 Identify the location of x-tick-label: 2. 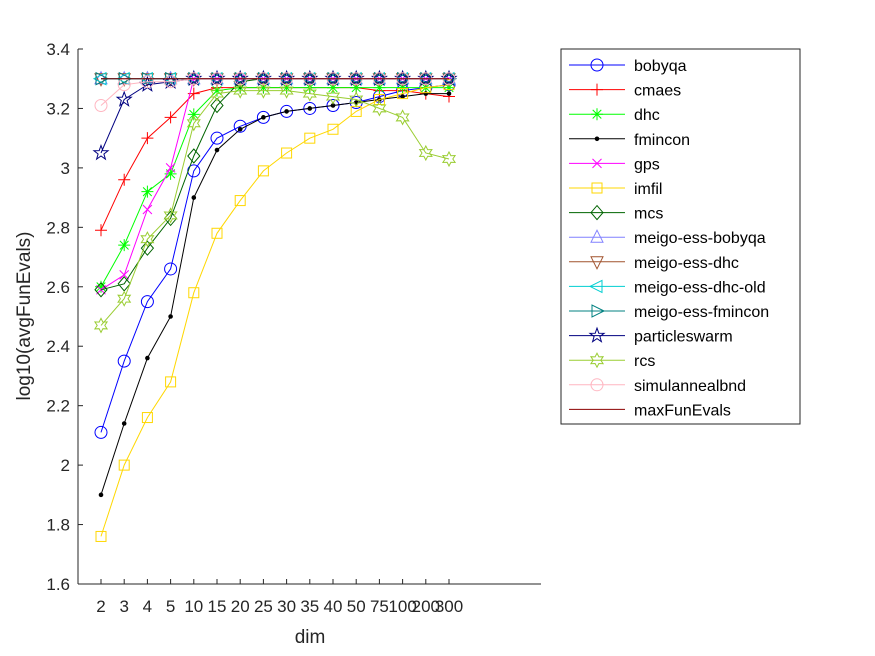
(100, 606).